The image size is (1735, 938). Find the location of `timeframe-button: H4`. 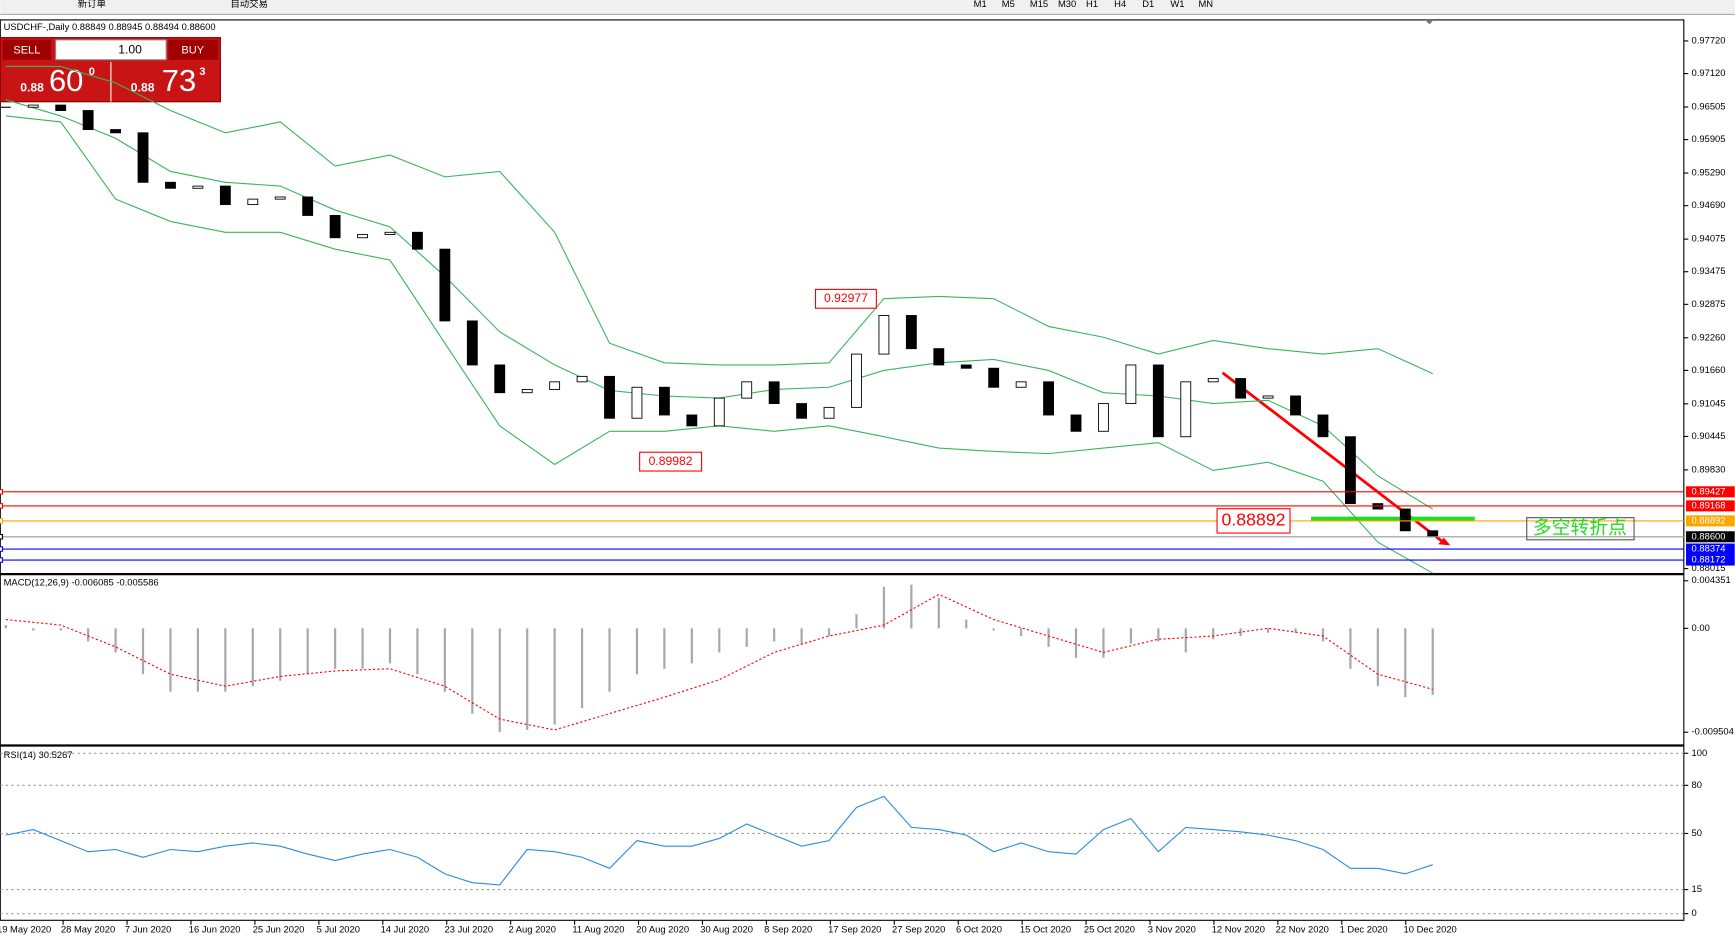

timeframe-button: H4 is located at coordinates (1120, 4).